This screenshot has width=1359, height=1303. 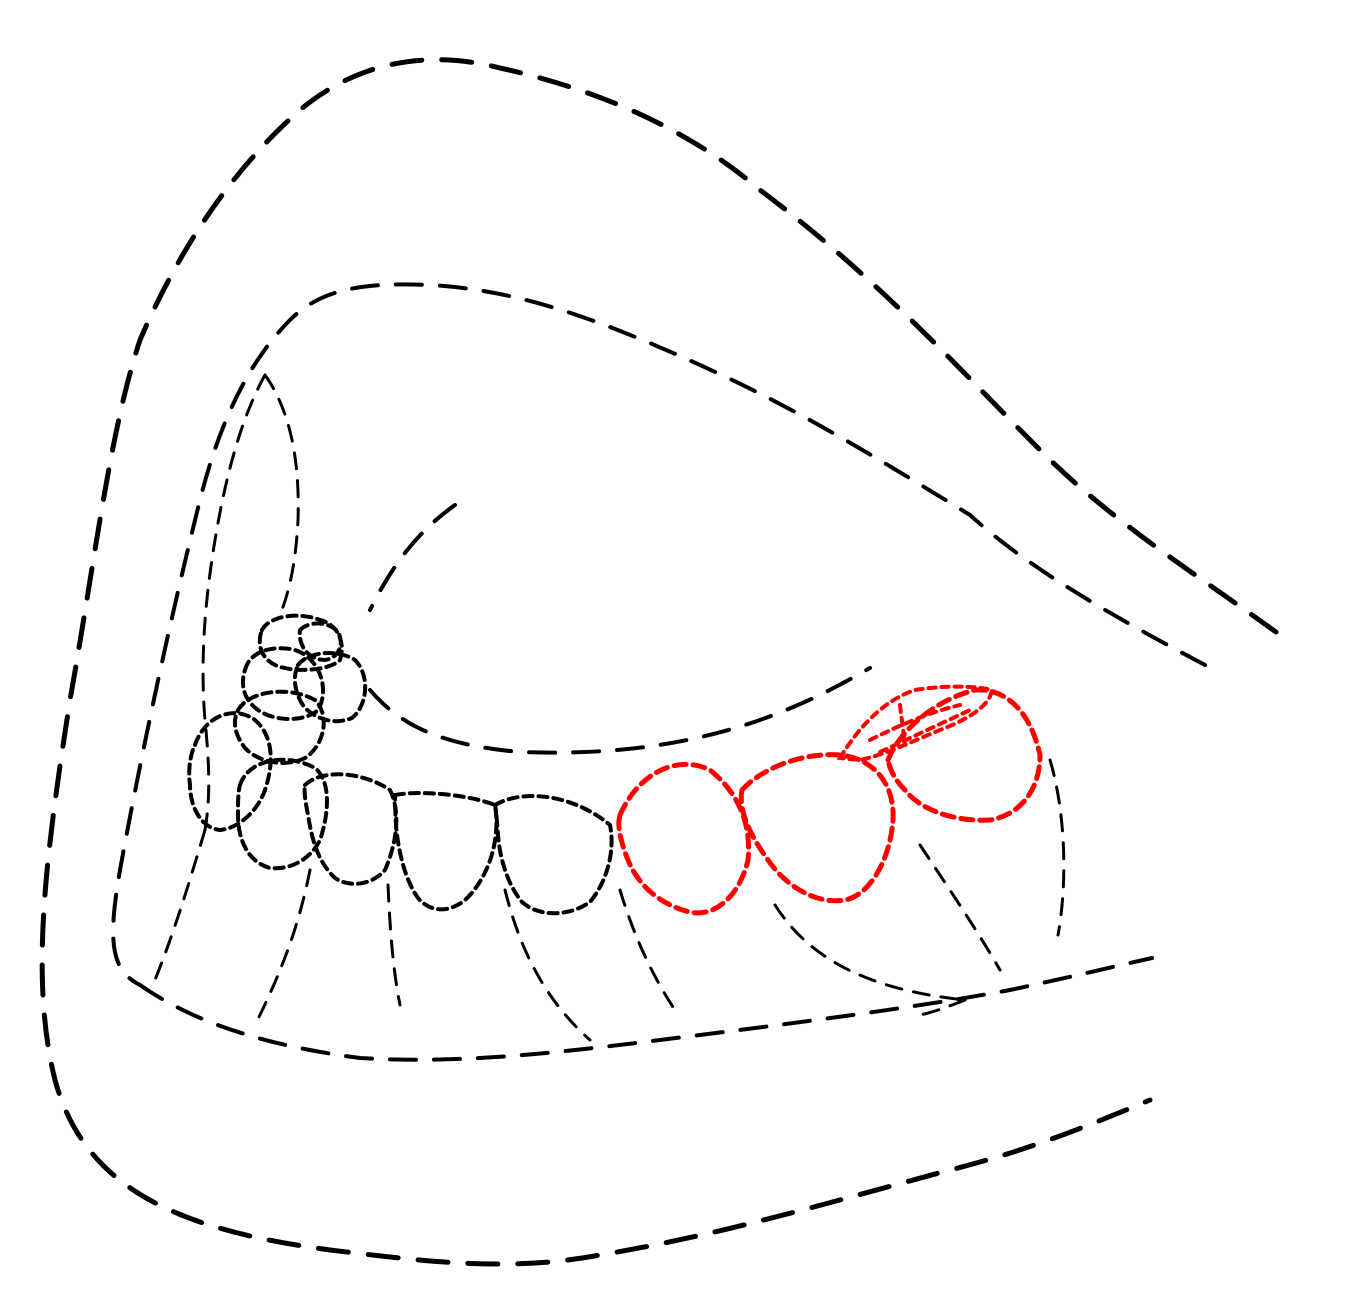 What do you see at coordinates (446, 851) in the screenshot?
I see `tooth-d` at bounding box center [446, 851].